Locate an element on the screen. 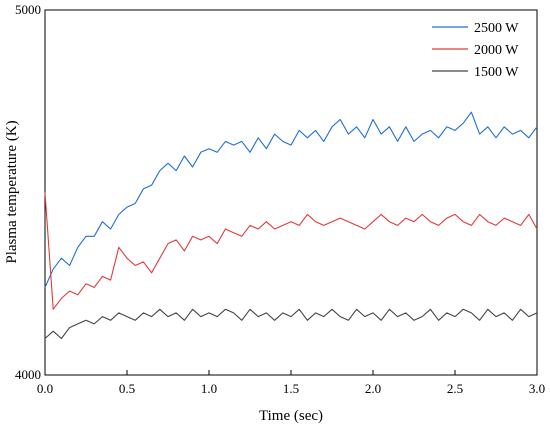 The width and height of the screenshot is (550, 434). x-axis-label: Time (sec) is located at coordinates (291, 416).